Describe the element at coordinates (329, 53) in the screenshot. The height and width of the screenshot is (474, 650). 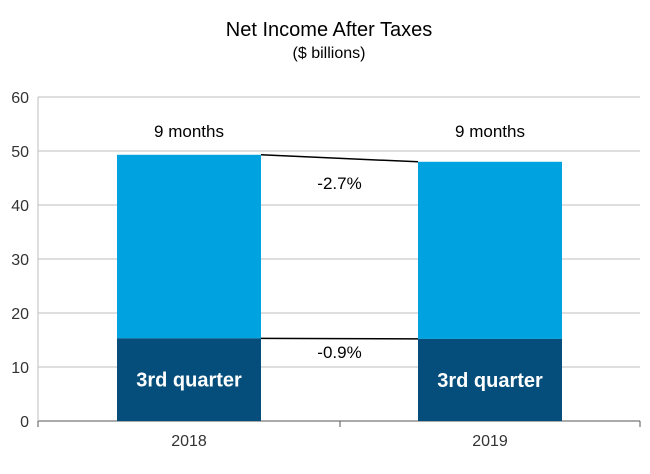
I see `chart-subtitle: ($ billions)` at that location.